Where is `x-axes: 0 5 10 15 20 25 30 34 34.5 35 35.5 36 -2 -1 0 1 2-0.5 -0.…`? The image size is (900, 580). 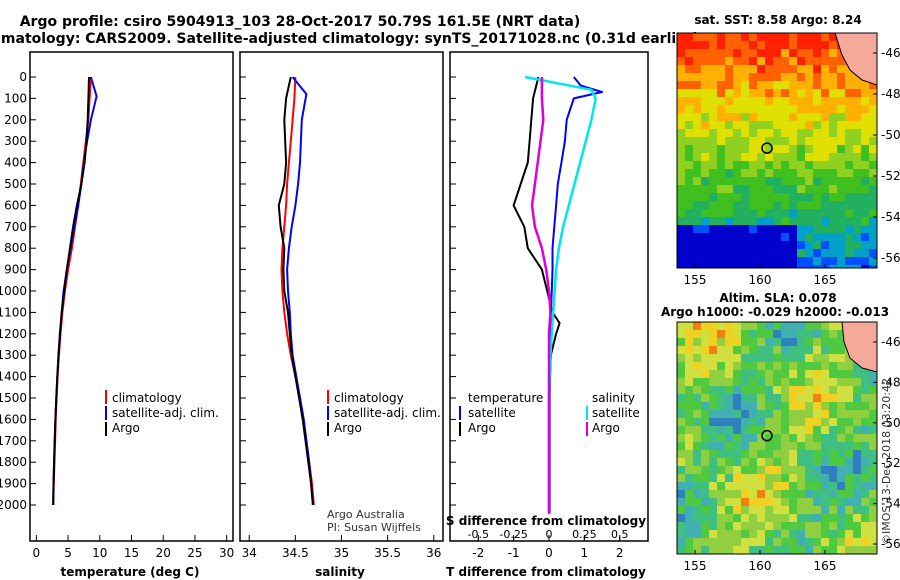 x-axes: 0 5 10 15 20 25 30 34 34.5 35 35.5 36 -2 -1 0 1 2-0.5 -0.… is located at coordinates (331, 544).